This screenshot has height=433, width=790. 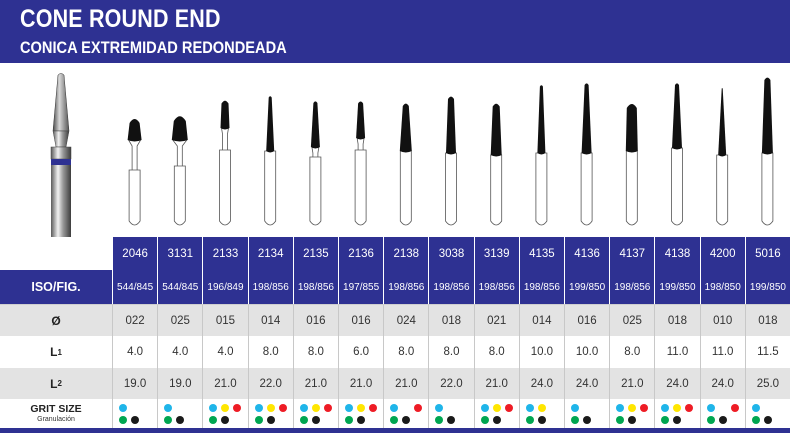 I want to click on grit-title: GRIT SIZE, so click(x=56, y=409).